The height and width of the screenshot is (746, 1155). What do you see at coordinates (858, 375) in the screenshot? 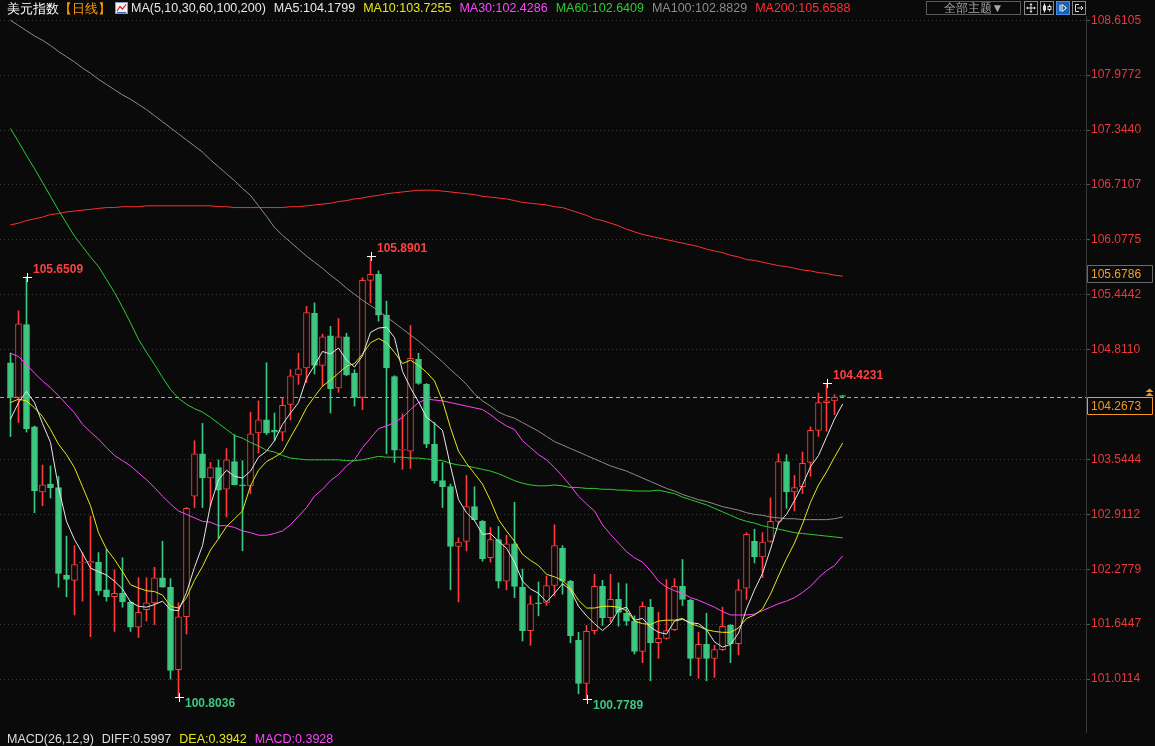
I see `annotation: 104.4231` at bounding box center [858, 375].